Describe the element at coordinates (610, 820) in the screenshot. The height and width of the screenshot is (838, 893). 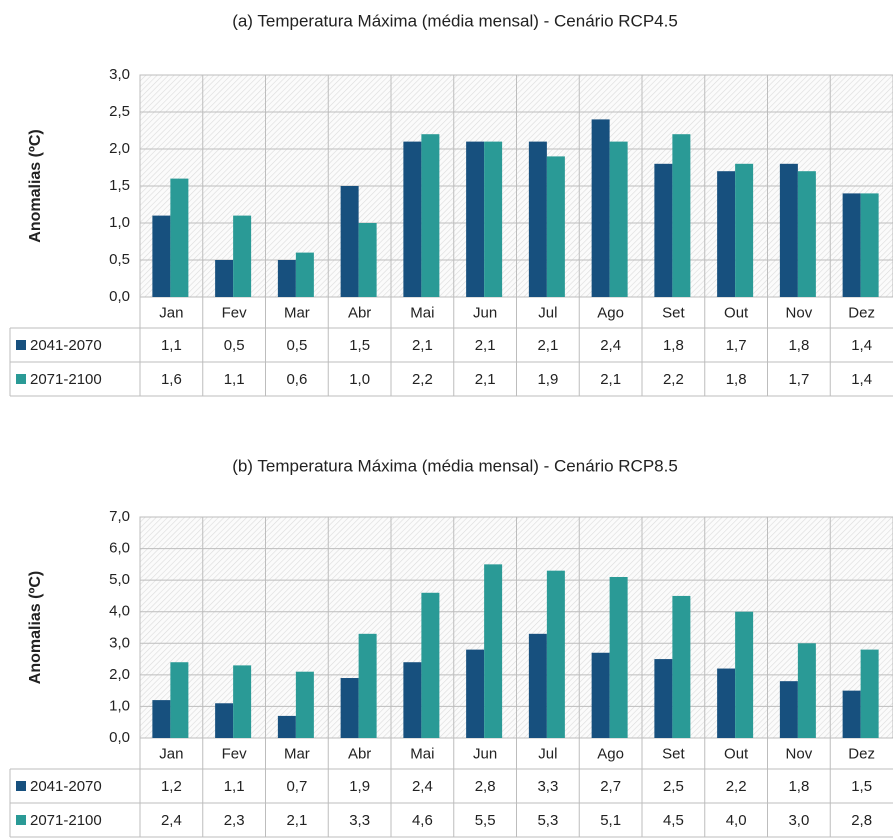
I see `table-value: 5,1` at that location.